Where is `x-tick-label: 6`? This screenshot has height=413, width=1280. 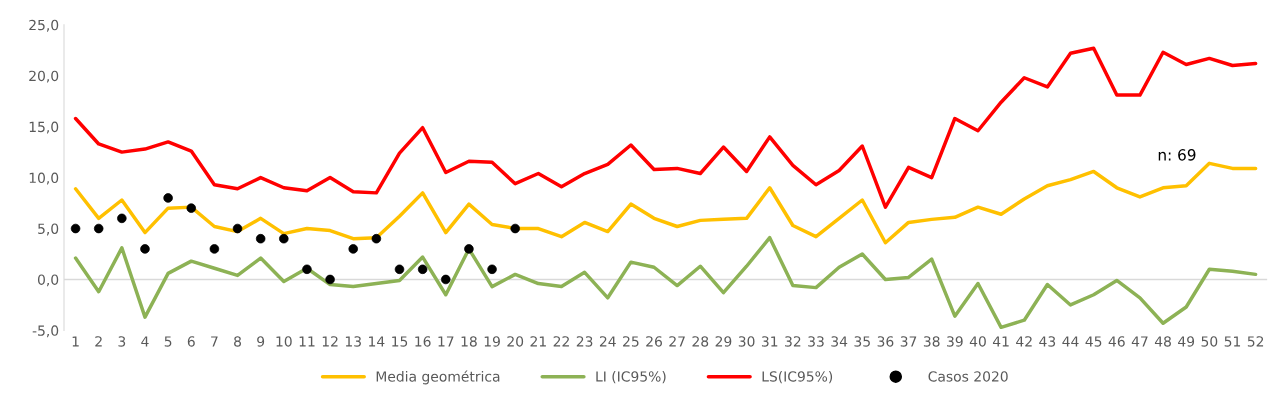 x-tick-label: 6 is located at coordinates (191, 341).